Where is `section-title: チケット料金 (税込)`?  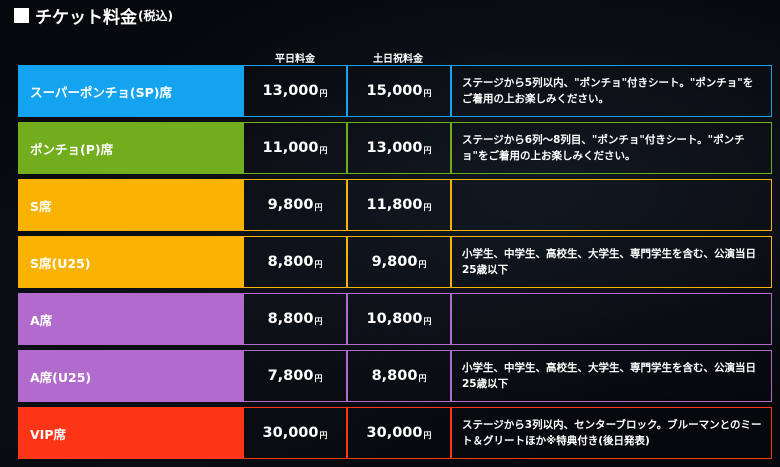
section-title: チケット料金 (税込) is located at coordinates (92, 16).